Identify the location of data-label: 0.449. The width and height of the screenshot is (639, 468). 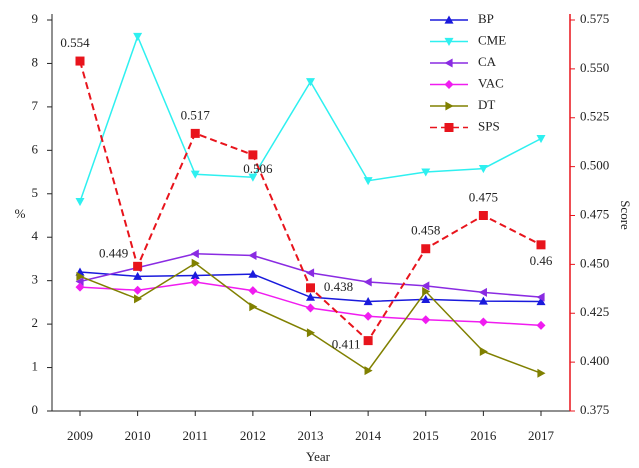
(113, 252).